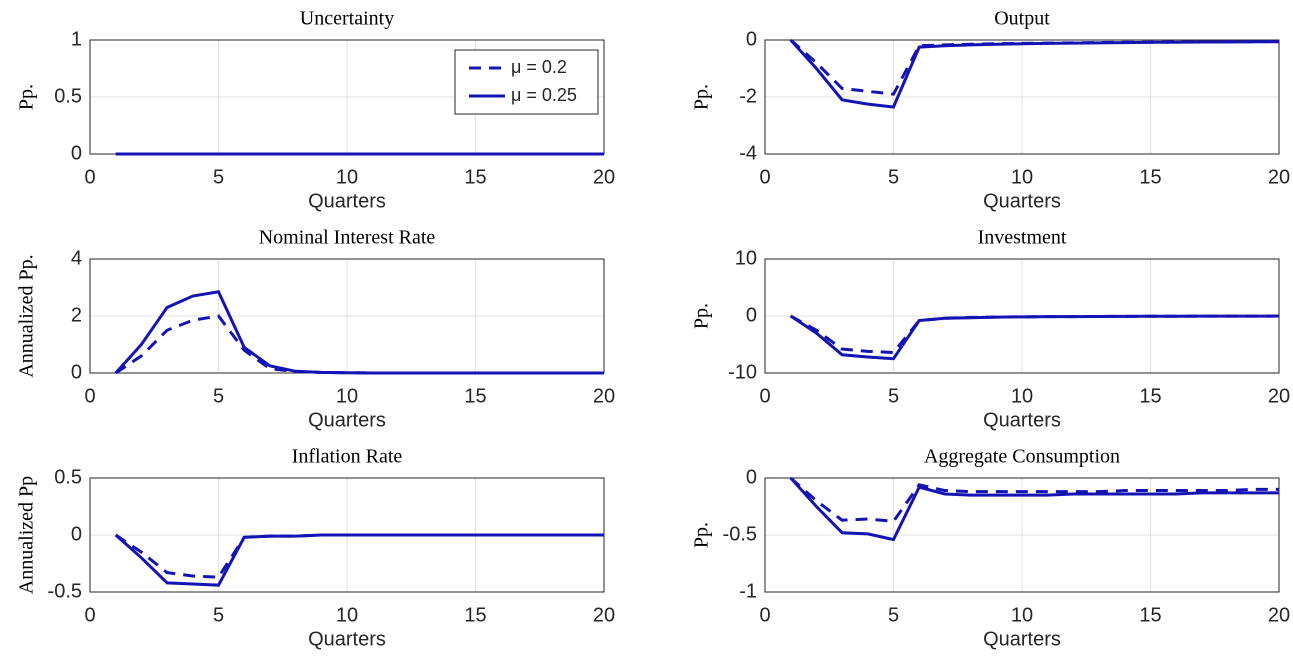 This screenshot has height=660, width=1293. Describe the element at coordinates (748, 96) in the screenshot. I see `y-tick-label: -2` at that location.